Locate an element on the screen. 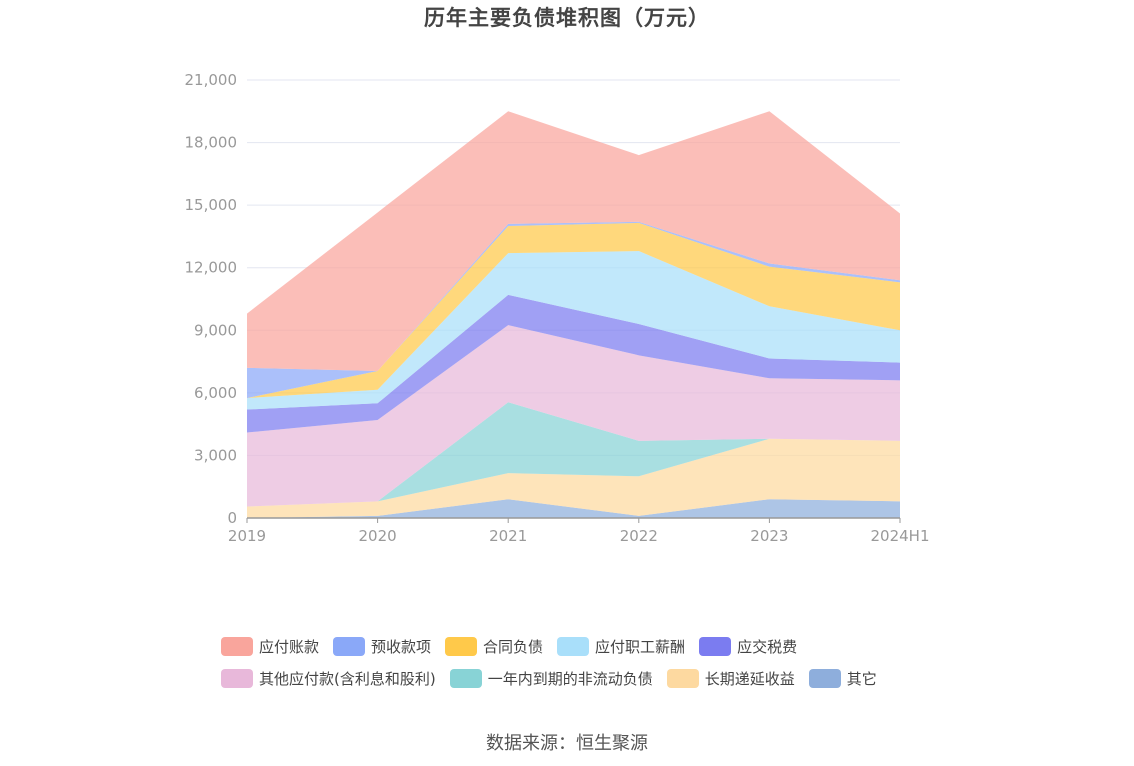 This screenshot has width=1134, height=766. x-tick-label: 2019 is located at coordinates (247, 536).